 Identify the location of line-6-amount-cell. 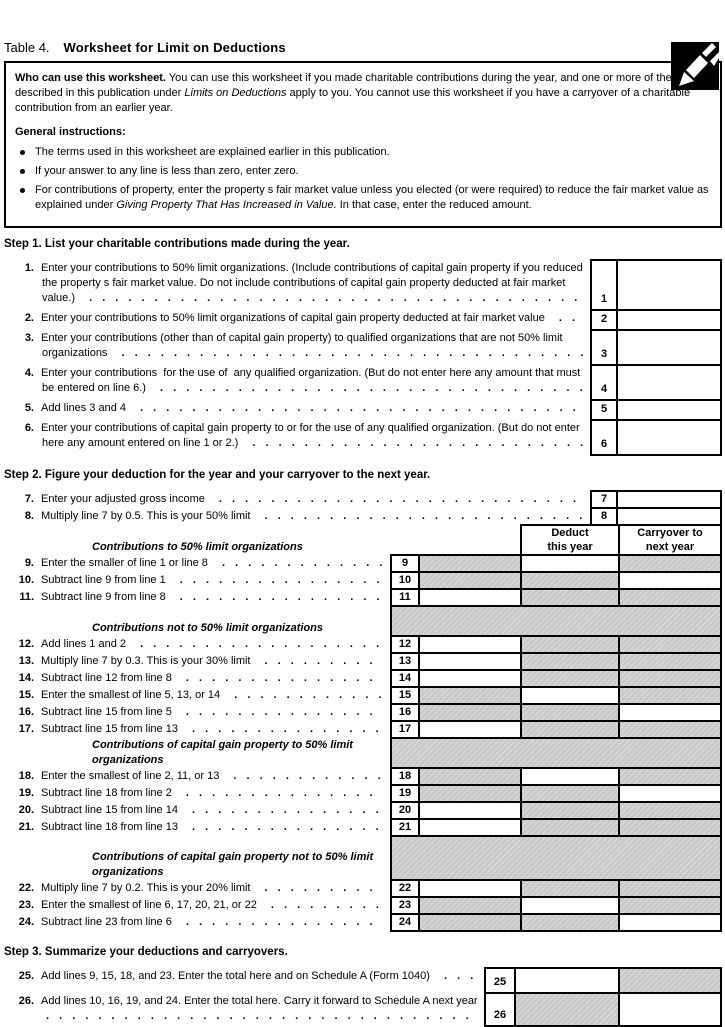
(669, 437).